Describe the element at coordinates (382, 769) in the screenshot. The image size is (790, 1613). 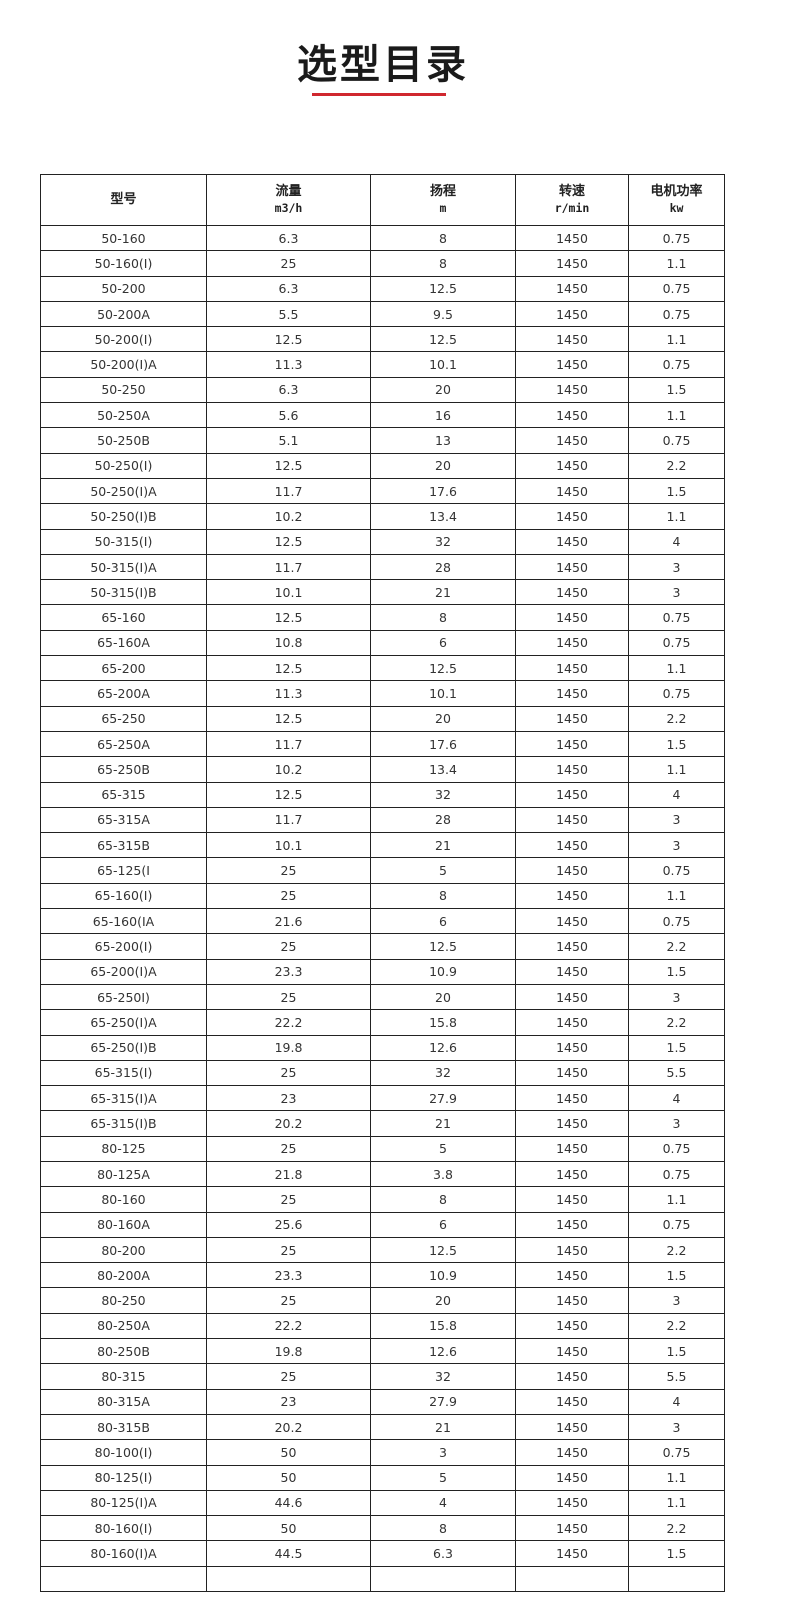
I see `table-row: 65-250B 10.2 13.4 1450 1.1` at that location.